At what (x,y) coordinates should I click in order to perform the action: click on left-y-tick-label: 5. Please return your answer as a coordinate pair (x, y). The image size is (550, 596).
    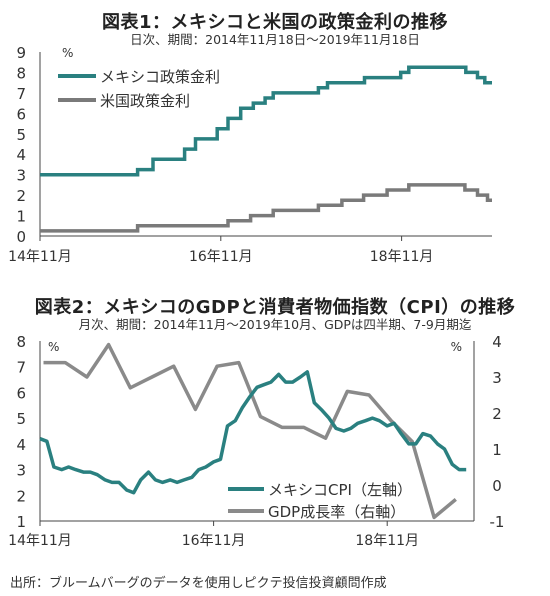
    Looking at the image, I should click on (21, 419).